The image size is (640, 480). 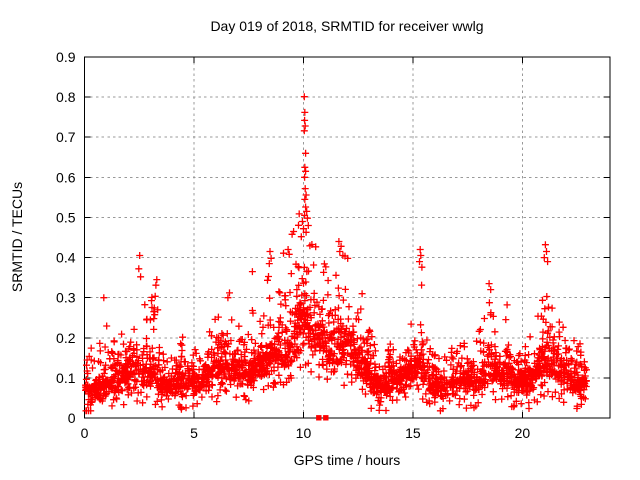 I want to click on y-axis-label: SRMTID / TECUs, so click(x=17, y=237).